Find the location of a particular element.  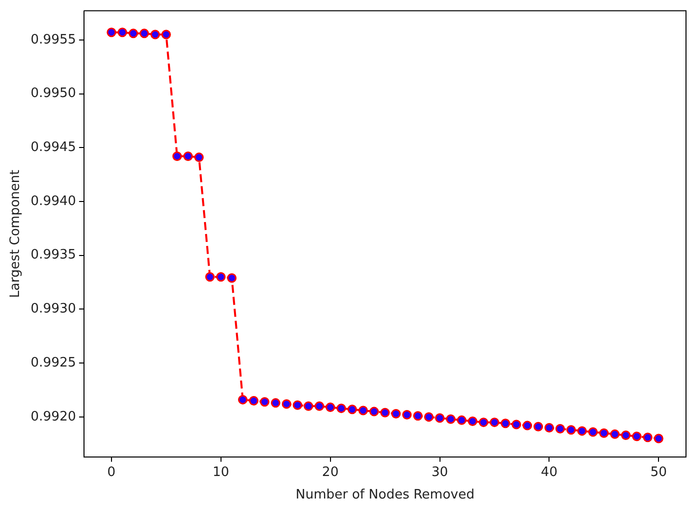

y-tick-label: 0.9930 is located at coordinates (53, 309).